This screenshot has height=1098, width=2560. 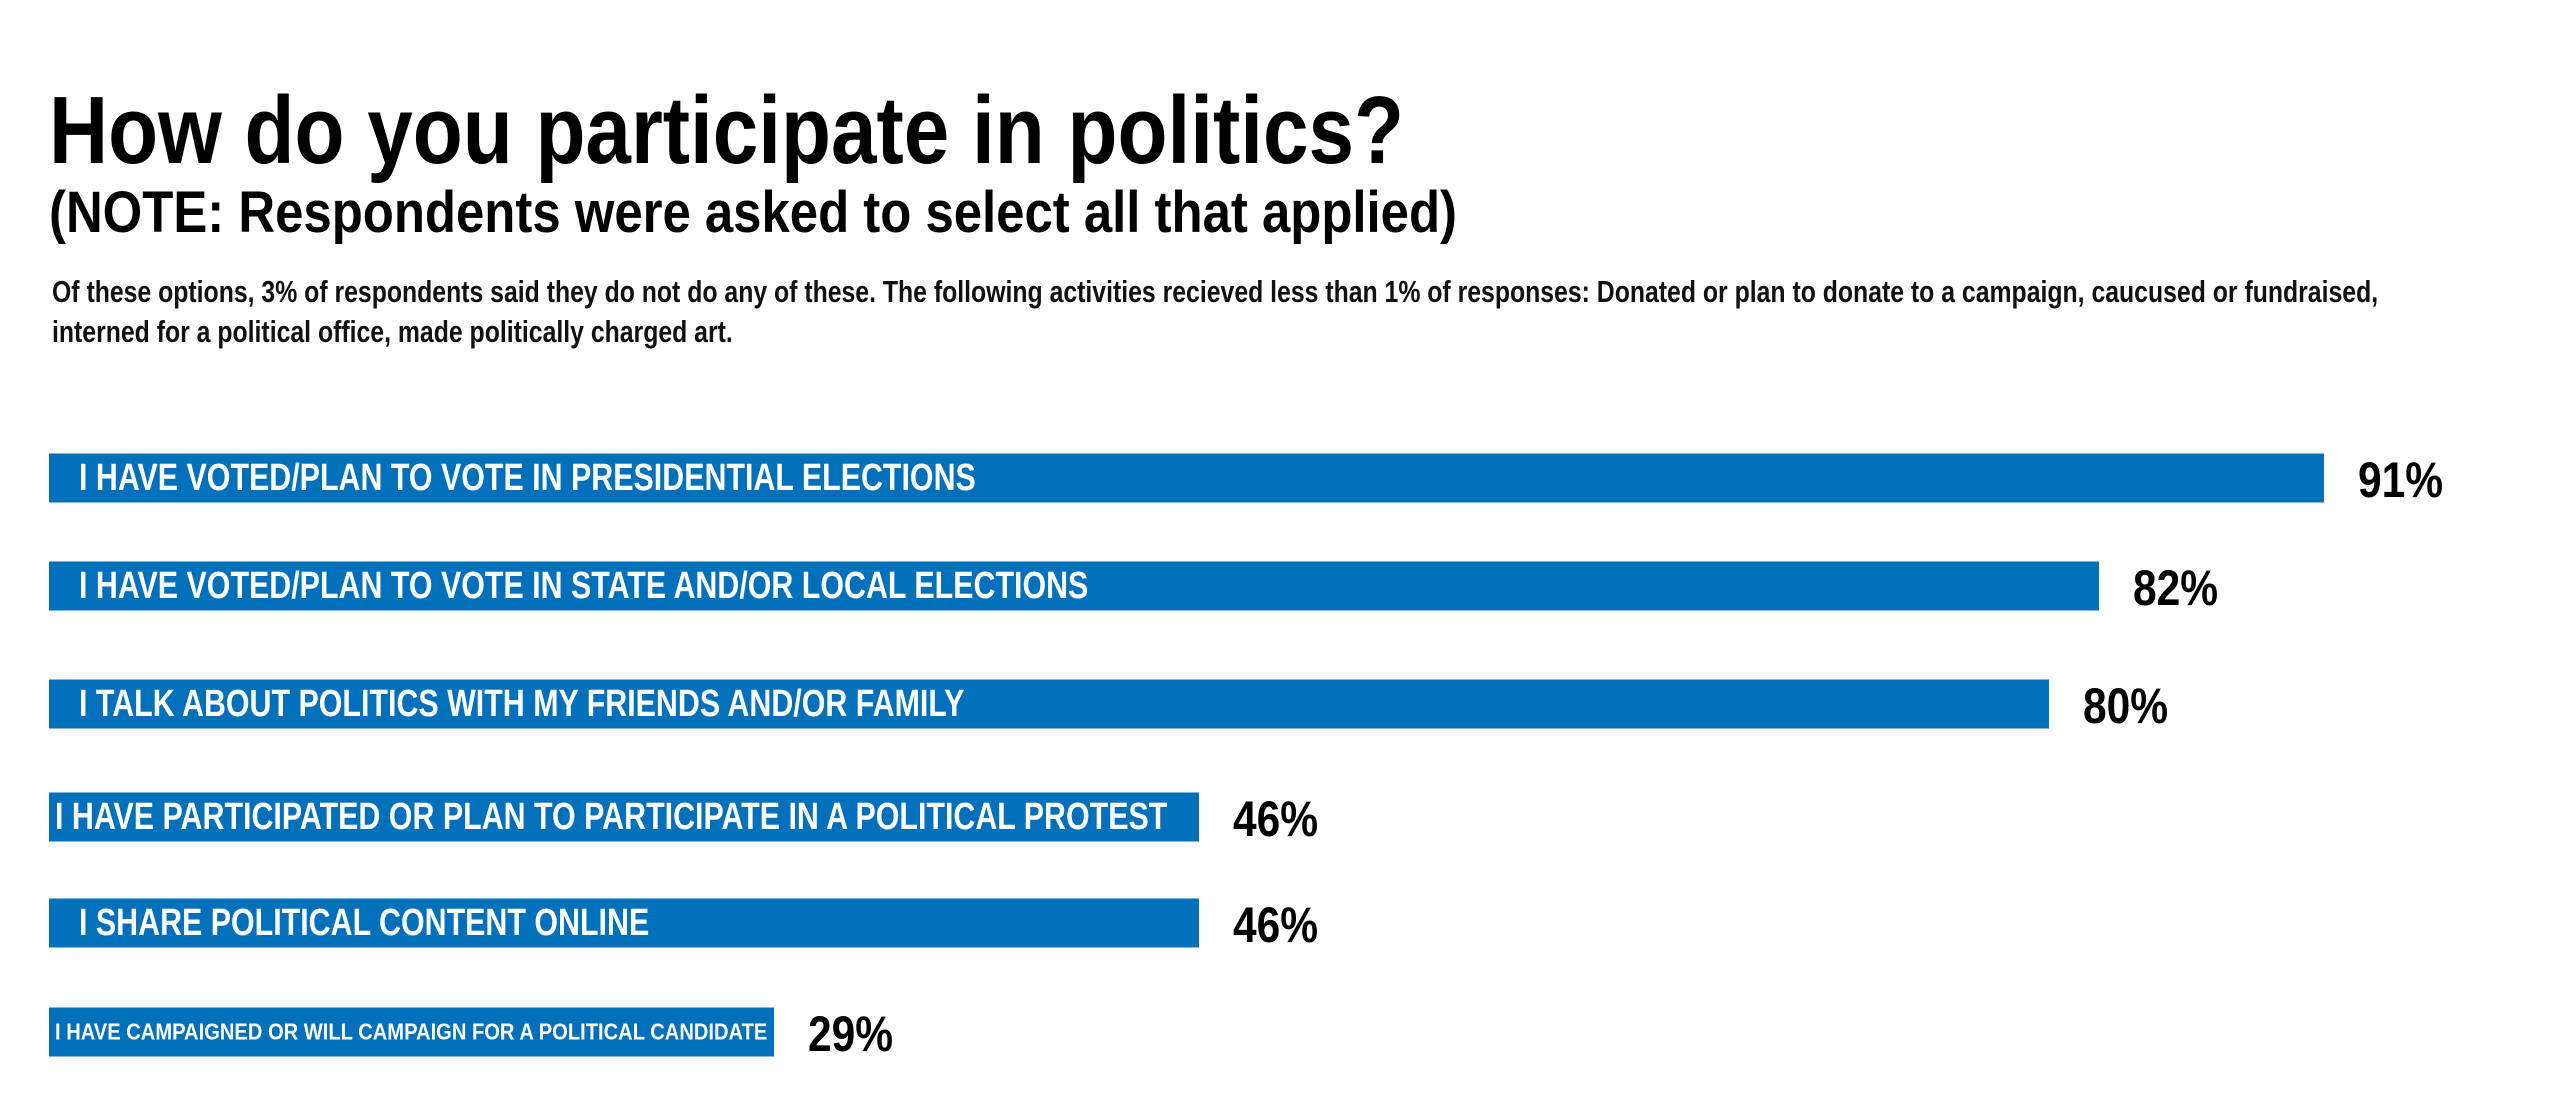 What do you see at coordinates (2175, 588) in the screenshot?
I see `value-label: 82%` at bounding box center [2175, 588].